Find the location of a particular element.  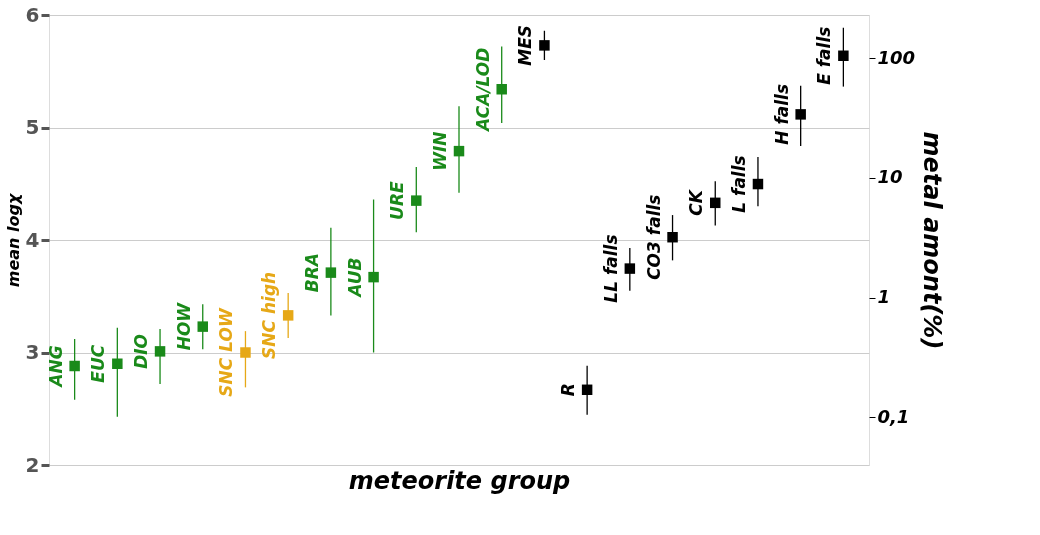

y-tick-label: 5 is located at coordinates (32, 127).